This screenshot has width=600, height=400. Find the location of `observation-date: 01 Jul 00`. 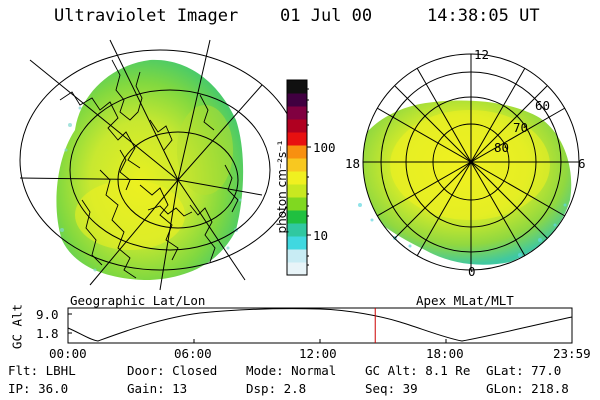

observation-date: 01 Jul 00 is located at coordinates (326, 16).